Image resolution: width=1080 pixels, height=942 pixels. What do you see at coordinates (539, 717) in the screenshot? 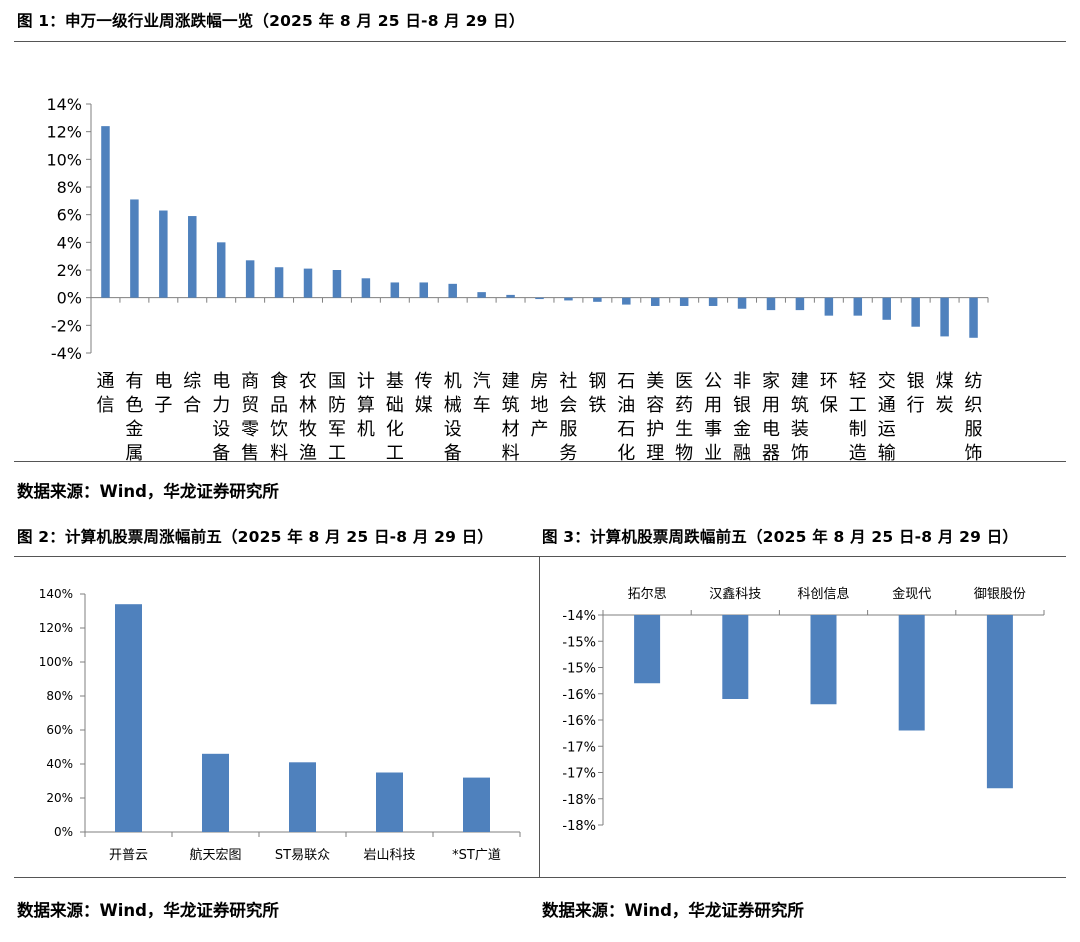
I see `figure23-divider` at bounding box center [539, 717].